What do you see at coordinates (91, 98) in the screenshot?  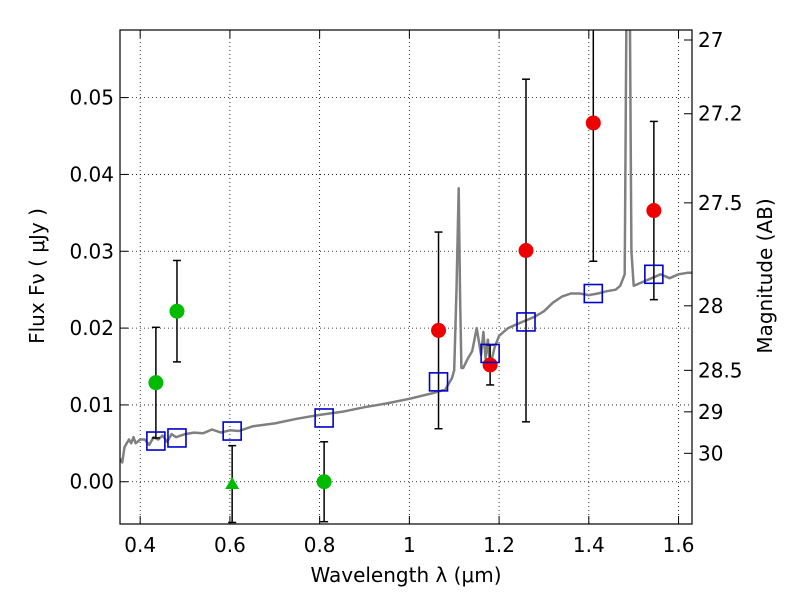 I see `y-tick-label: 0.05` at bounding box center [91, 98].